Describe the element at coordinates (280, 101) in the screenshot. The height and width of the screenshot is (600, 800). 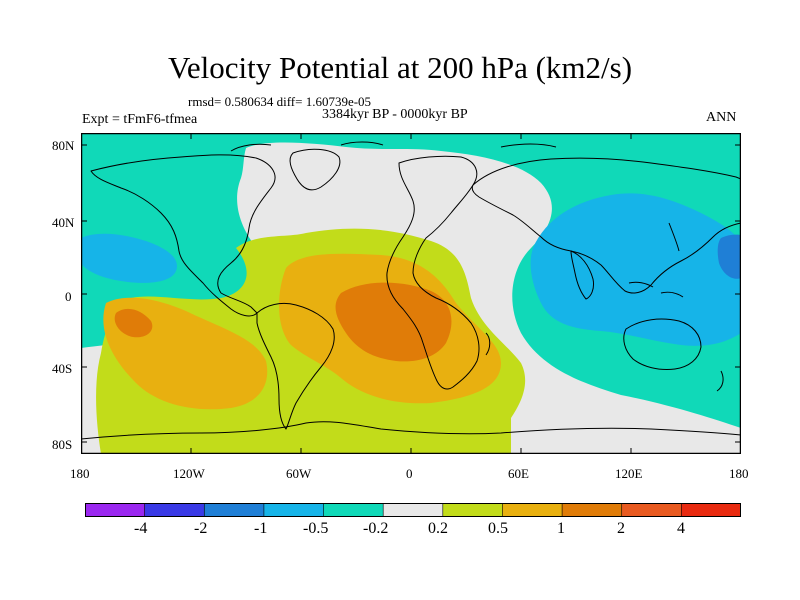
I see `stats-label: rmsd= 0.580634 diff= 1.60739e-05` at that location.